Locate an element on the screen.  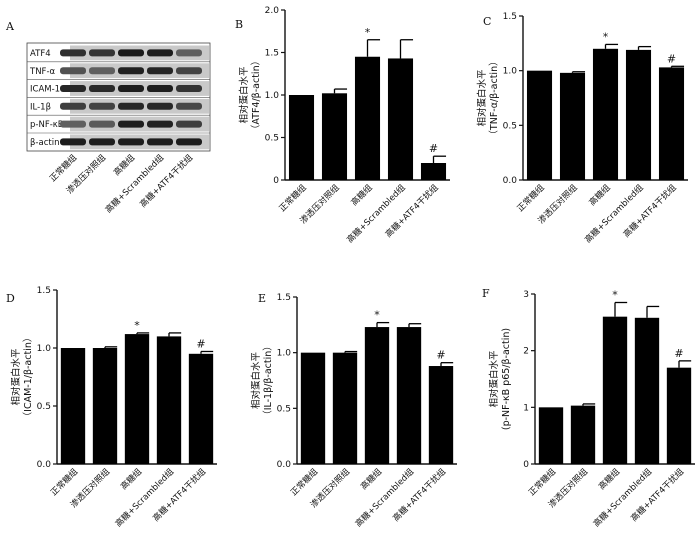
y-axis-label-unit: （IL-1β/β-actin） is located at coordinates (268, 380).